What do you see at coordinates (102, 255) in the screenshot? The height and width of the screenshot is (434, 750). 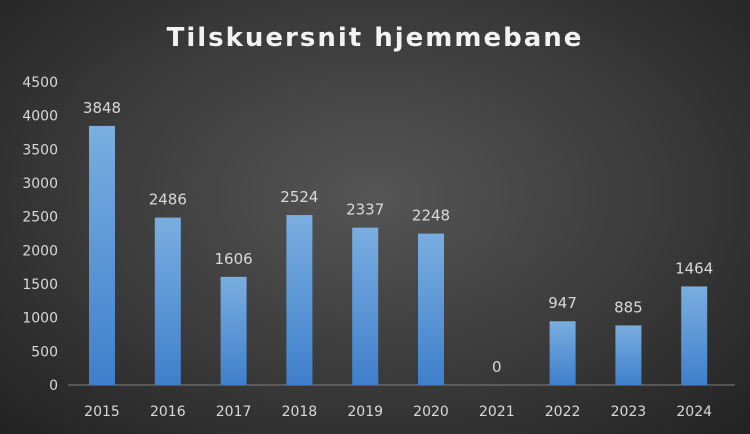 I see `bar-2015` at bounding box center [102, 255].